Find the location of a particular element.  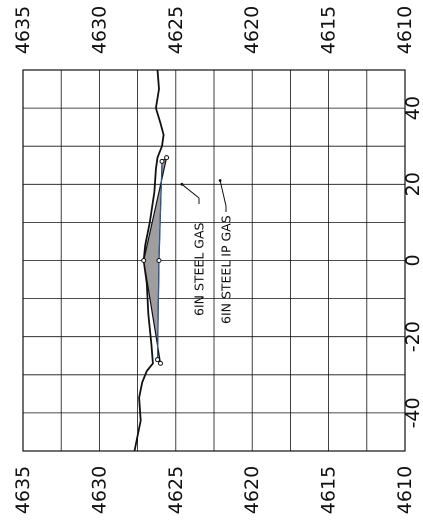

pipe-annotation-label: 6IN STEEL GAS is located at coordinates (199, 269).